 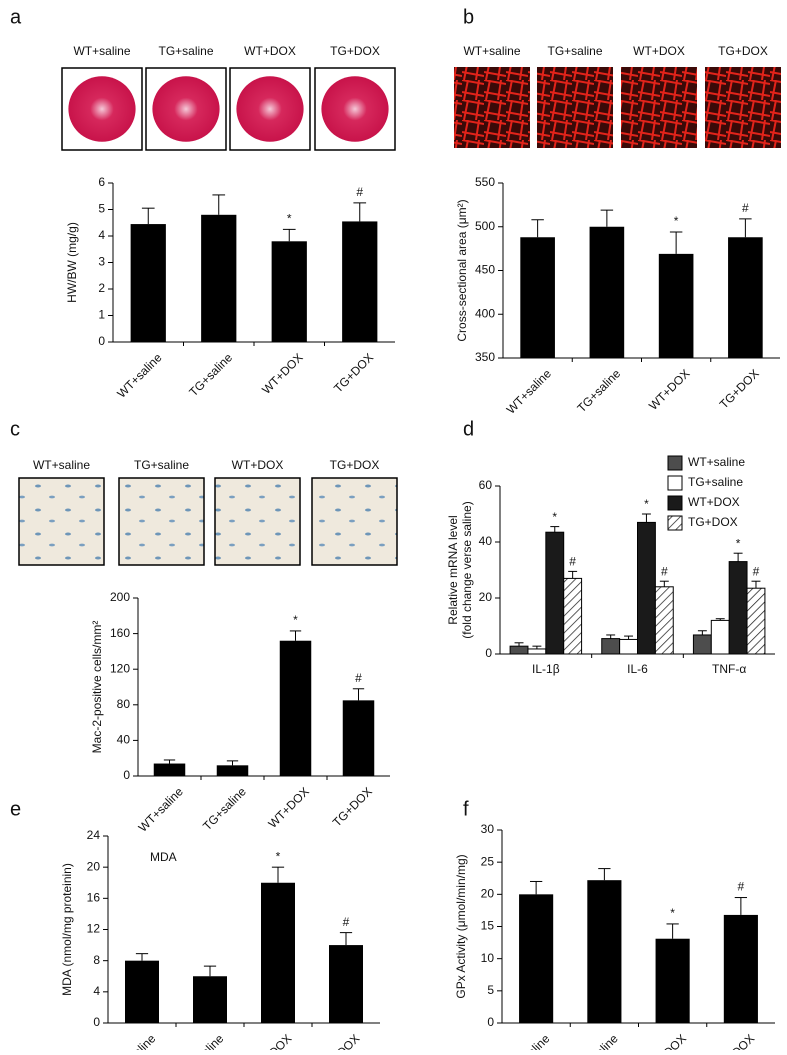 What do you see at coordinates (715, 482) in the screenshot?
I see `legend-label: TG+saline` at bounding box center [715, 482].